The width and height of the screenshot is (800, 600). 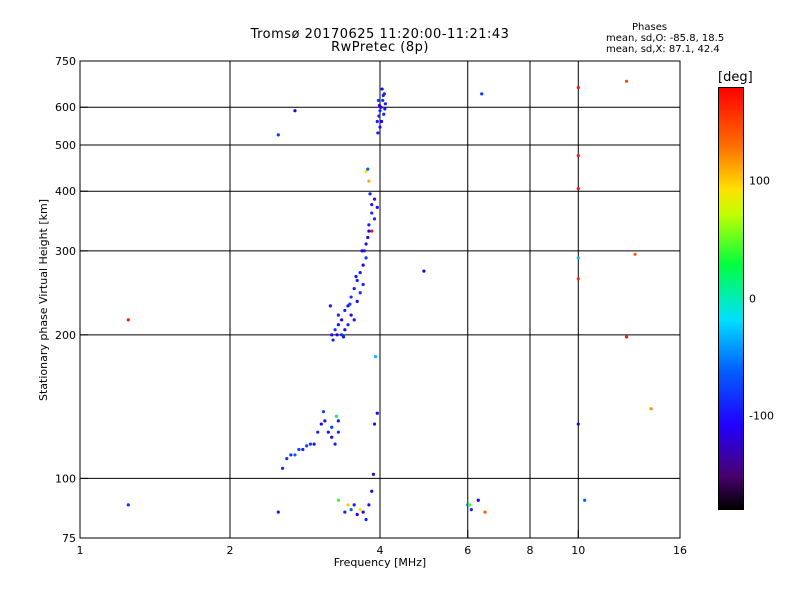 I want to click on phases-line-x: mean, sd,X: 87.1, 42.4, so click(x=663, y=49).